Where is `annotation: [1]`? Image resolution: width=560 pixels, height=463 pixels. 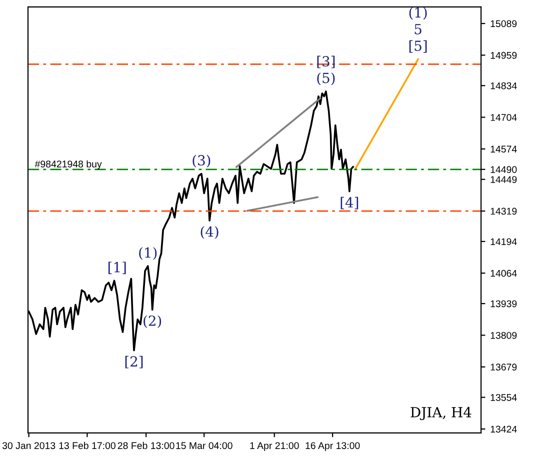 annotation: [1] is located at coordinates (117, 268).